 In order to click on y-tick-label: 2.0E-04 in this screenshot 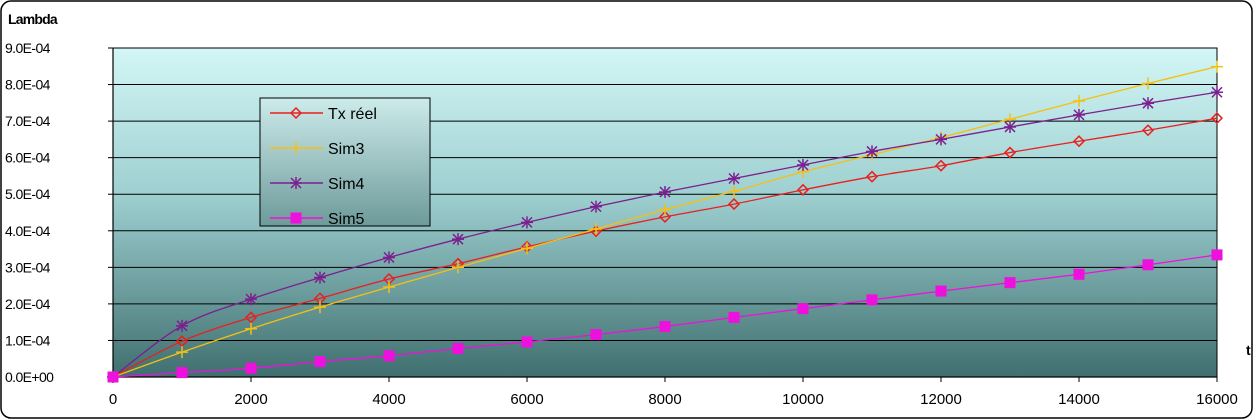, I will do `click(28, 304)`.